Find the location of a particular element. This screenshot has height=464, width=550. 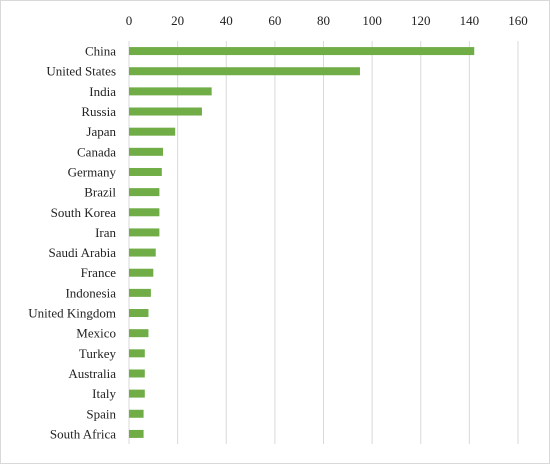

x-tick-label: 0 is located at coordinates (129, 20).